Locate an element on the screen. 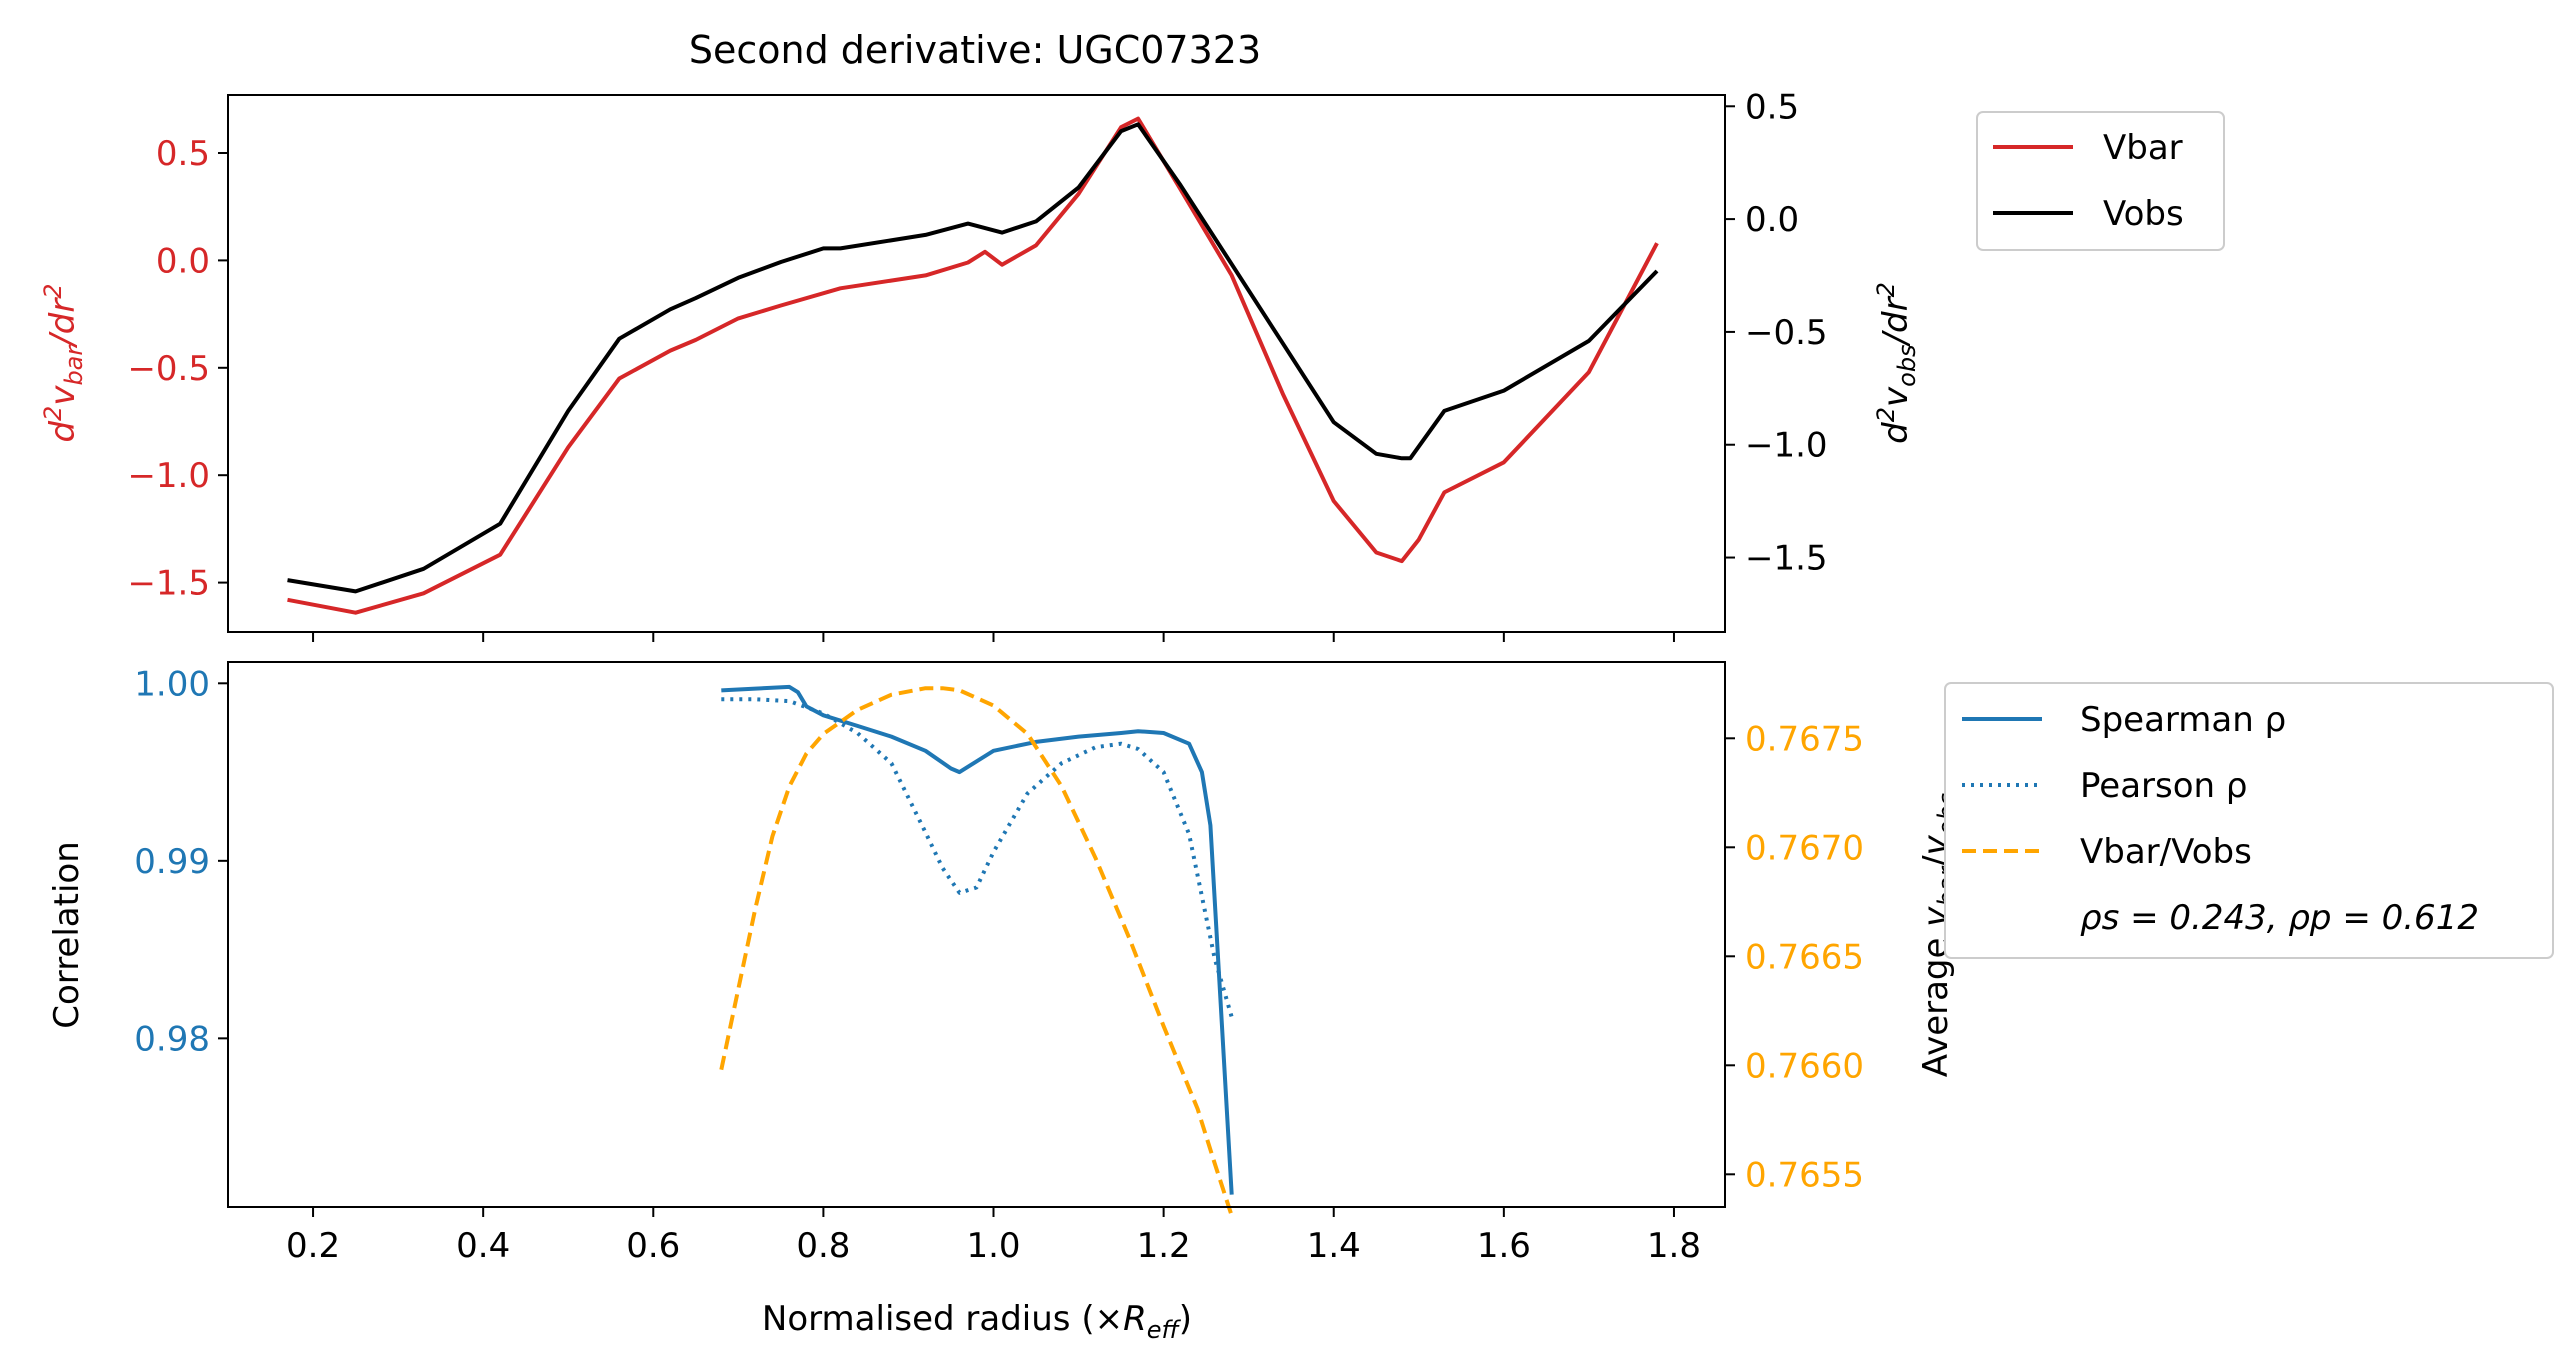 Image resolution: width=2570 pixels, height=1362 pixels. bottom-x-tick-label: 1.8 is located at coordinates (1674, 1246).